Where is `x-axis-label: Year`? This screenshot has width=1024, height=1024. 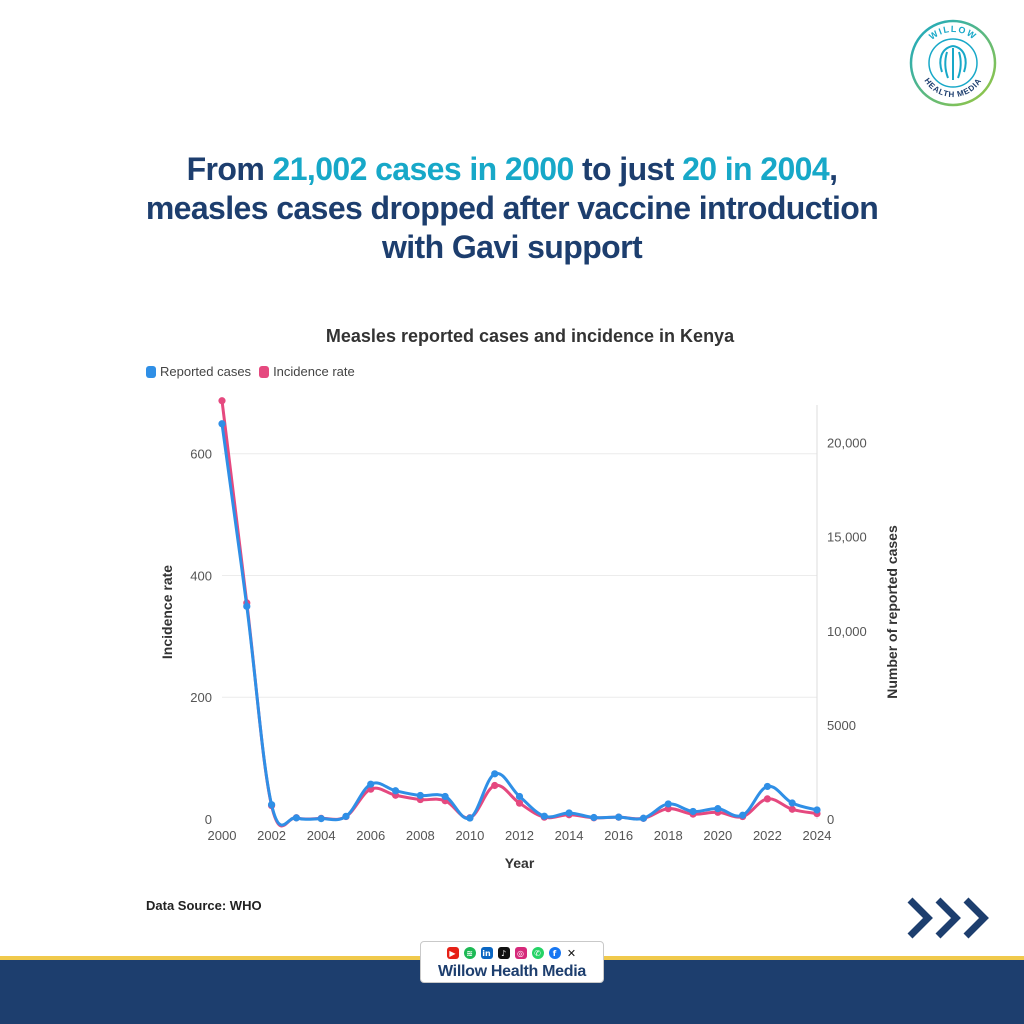
x-axis-label: Year is located at coordinates (520, 863).